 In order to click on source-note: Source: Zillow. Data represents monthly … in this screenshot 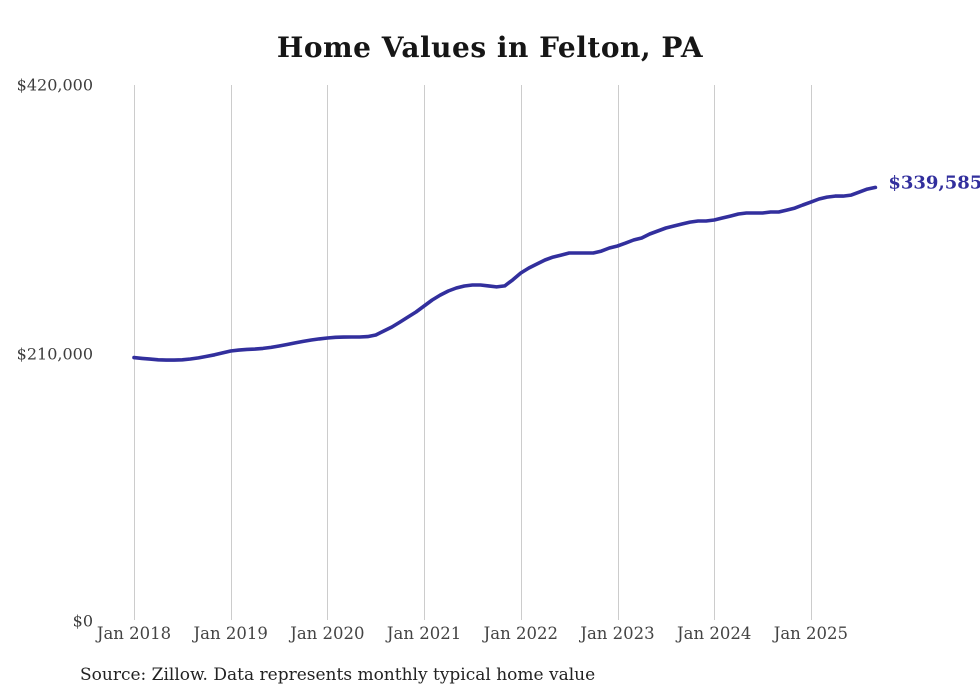, I will do `click(338, 675)`.